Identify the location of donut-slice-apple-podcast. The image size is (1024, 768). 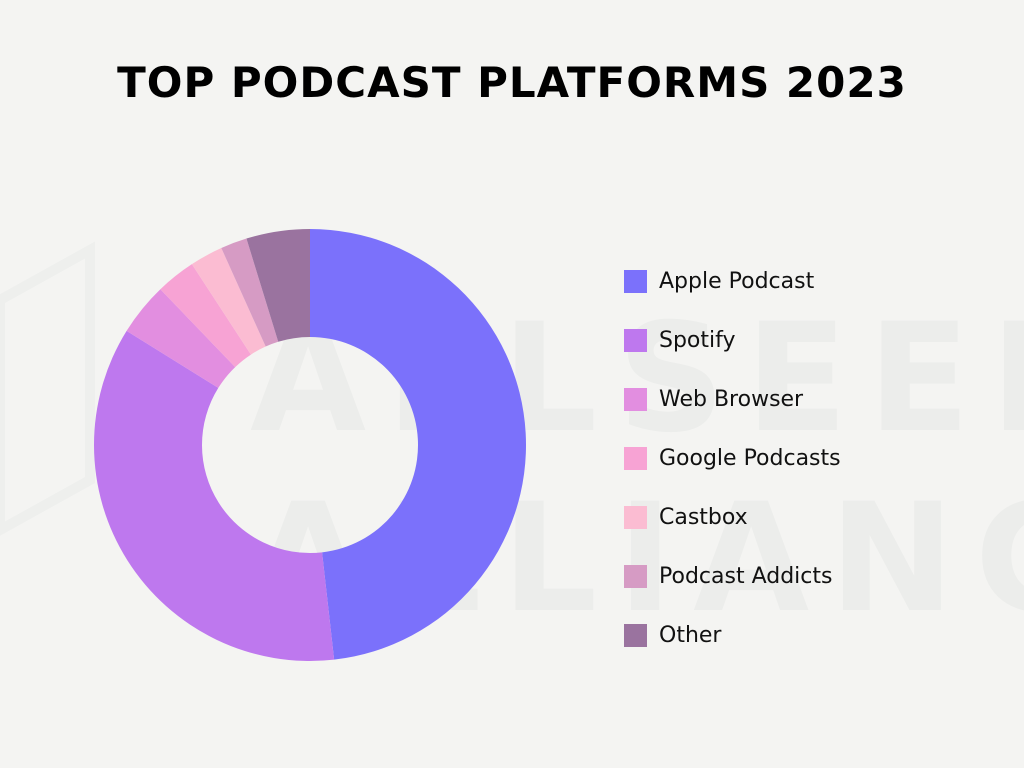
(418, 444).